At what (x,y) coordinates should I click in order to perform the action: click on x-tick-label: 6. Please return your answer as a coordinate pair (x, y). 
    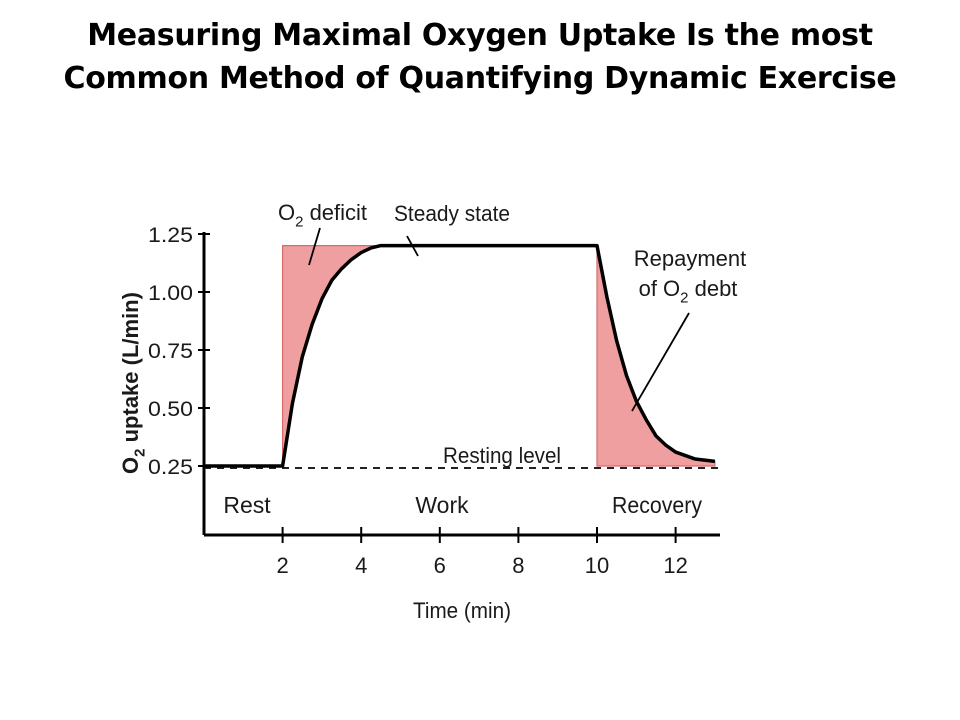
    Looking at the image, I should click on (440, 565).